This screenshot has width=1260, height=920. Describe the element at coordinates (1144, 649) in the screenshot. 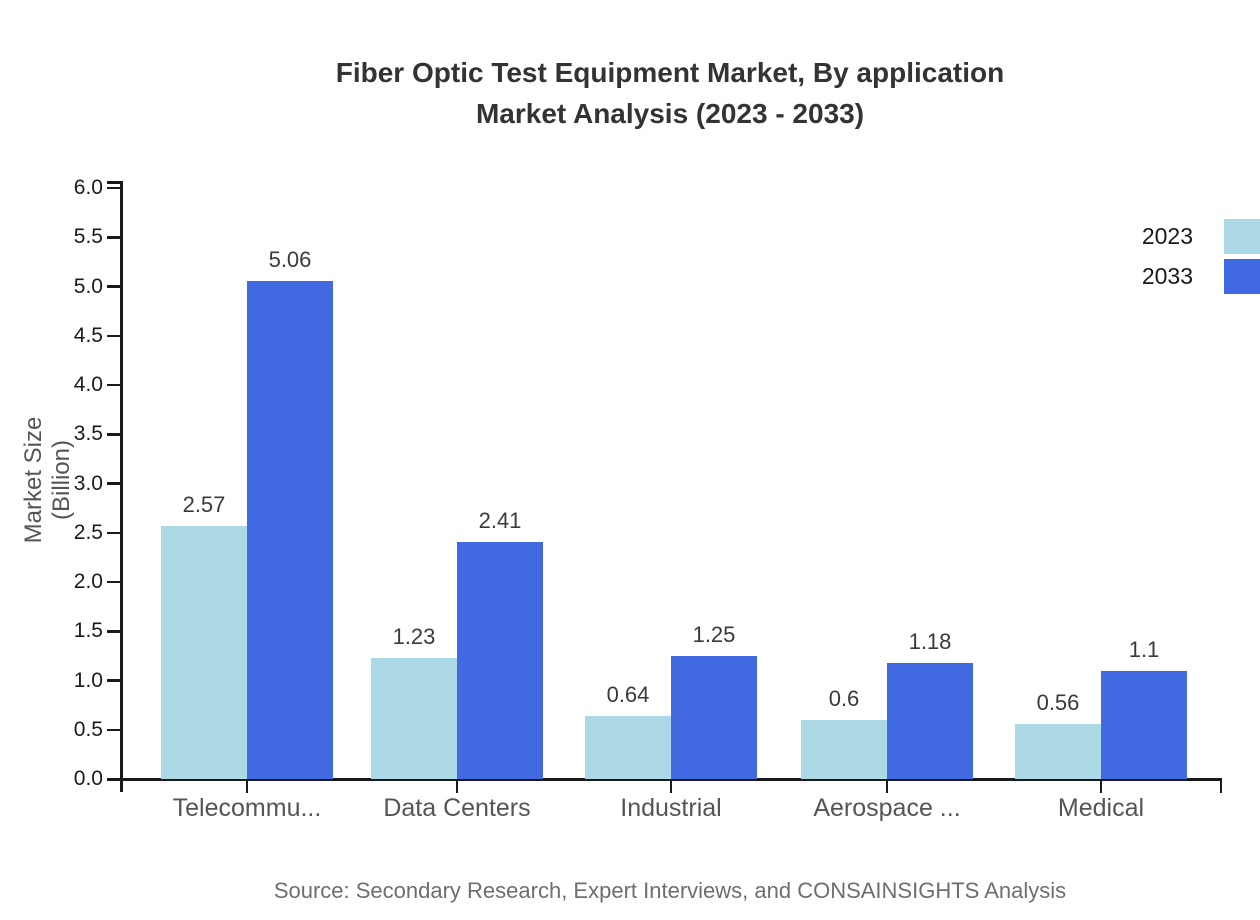

I see `bar-value-2033-medical: 1.1` at that location.